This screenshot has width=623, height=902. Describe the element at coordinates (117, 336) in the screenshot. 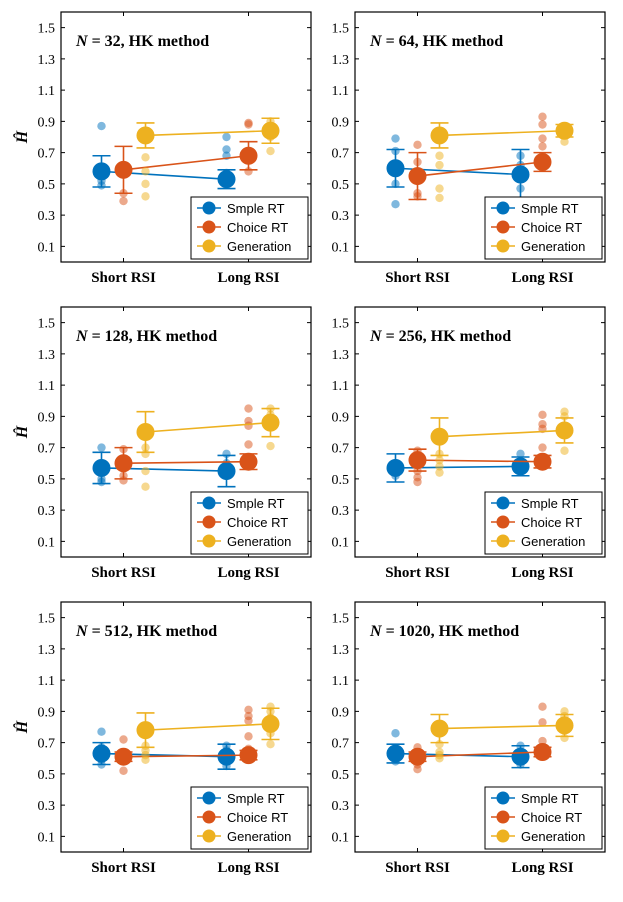

I see `title-n-value: 128` at that location.